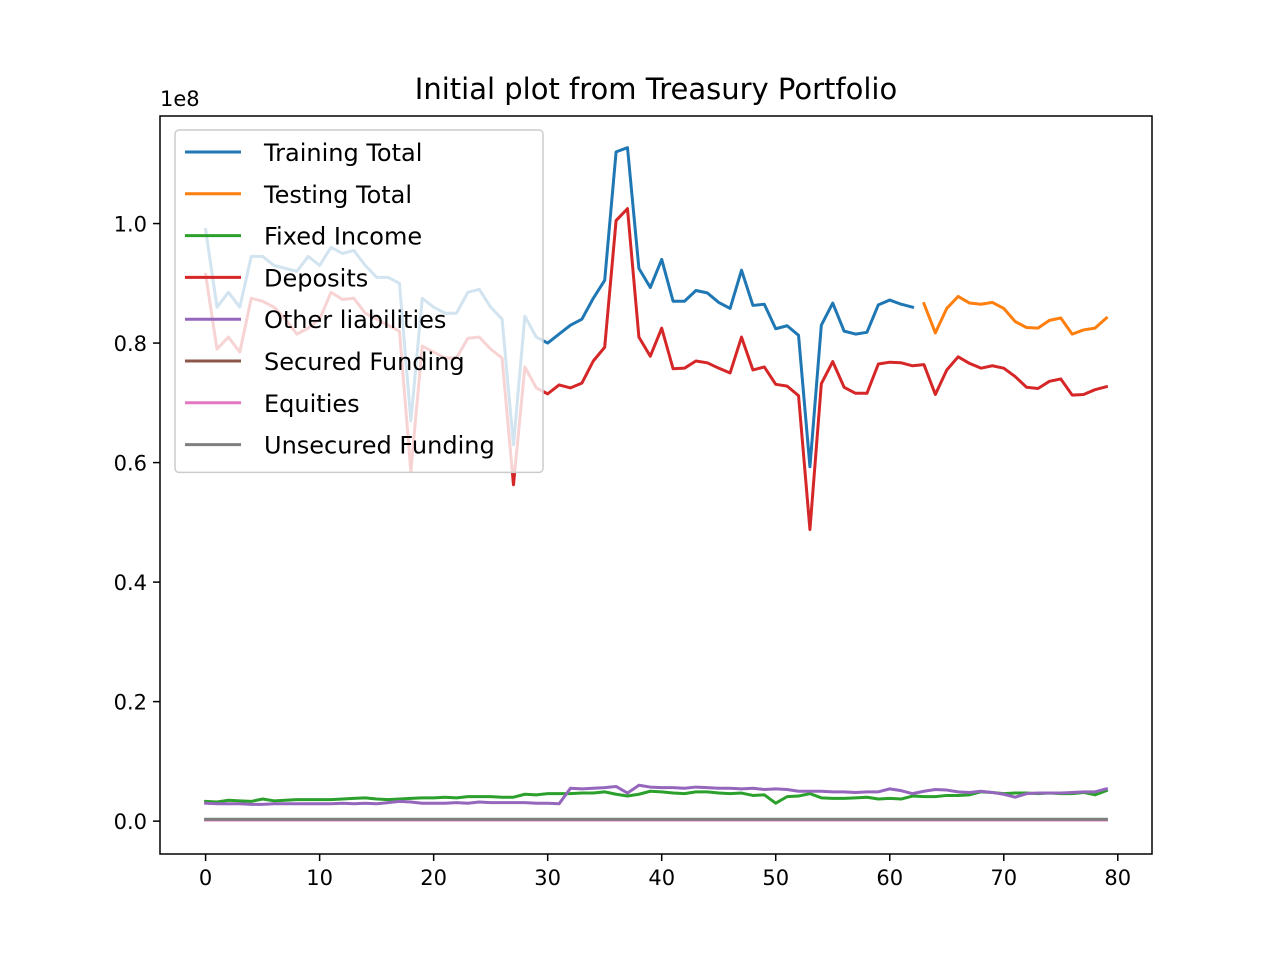 The image size is (1280, 965). I want to click on y-tick-label: 0.6, so click(130, 464).